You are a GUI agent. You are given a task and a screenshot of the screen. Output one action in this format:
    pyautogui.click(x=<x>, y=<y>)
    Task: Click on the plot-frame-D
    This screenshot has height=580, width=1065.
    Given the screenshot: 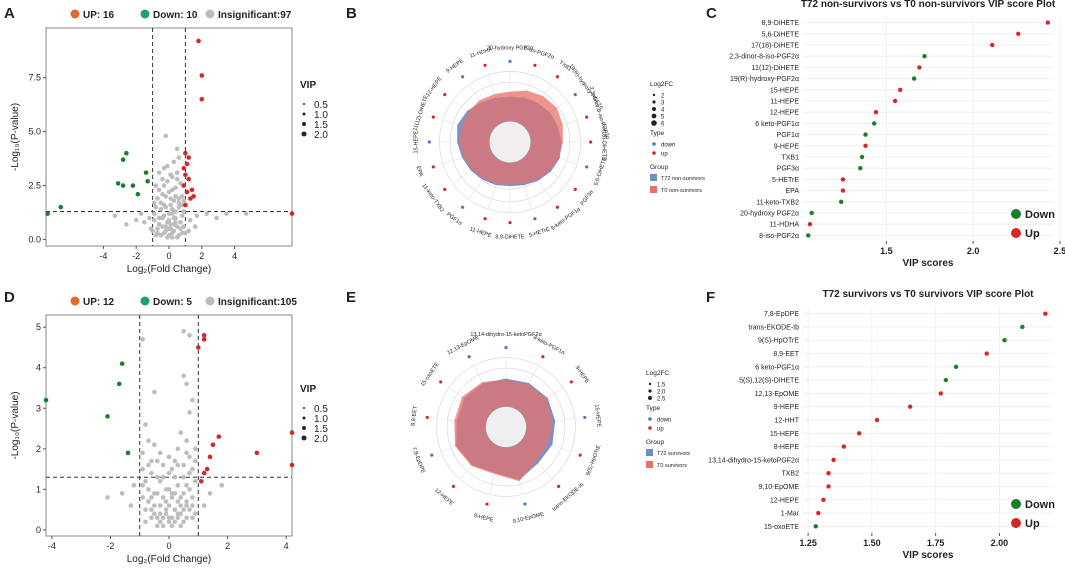 What is the action you would take?
    pyautogui.click(x=169, y=425)
    